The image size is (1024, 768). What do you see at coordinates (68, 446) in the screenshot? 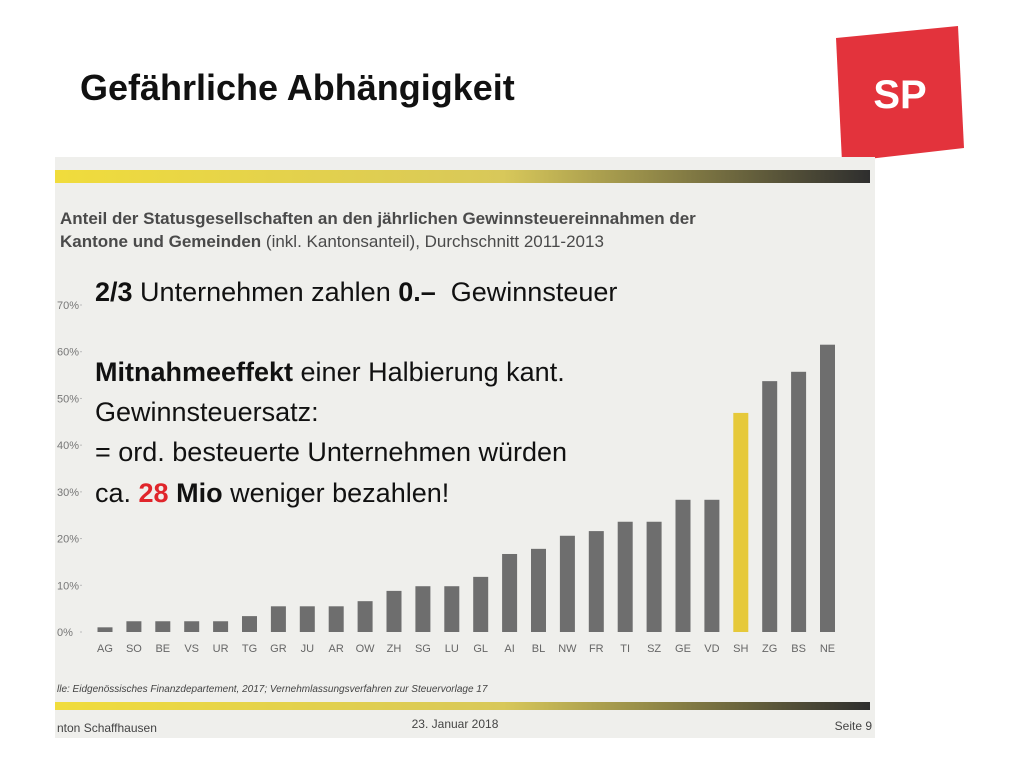
I see `y-tick-label: 40%` at bounding box center [68, 446].